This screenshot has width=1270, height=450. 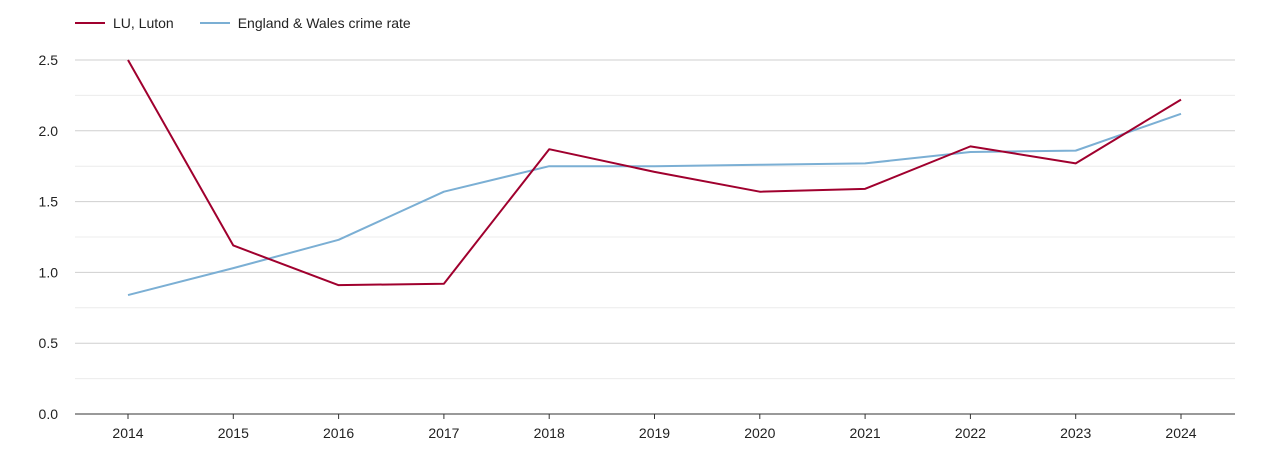 I want to click on x-tick-label: 2014, so click(x=127, y=433).